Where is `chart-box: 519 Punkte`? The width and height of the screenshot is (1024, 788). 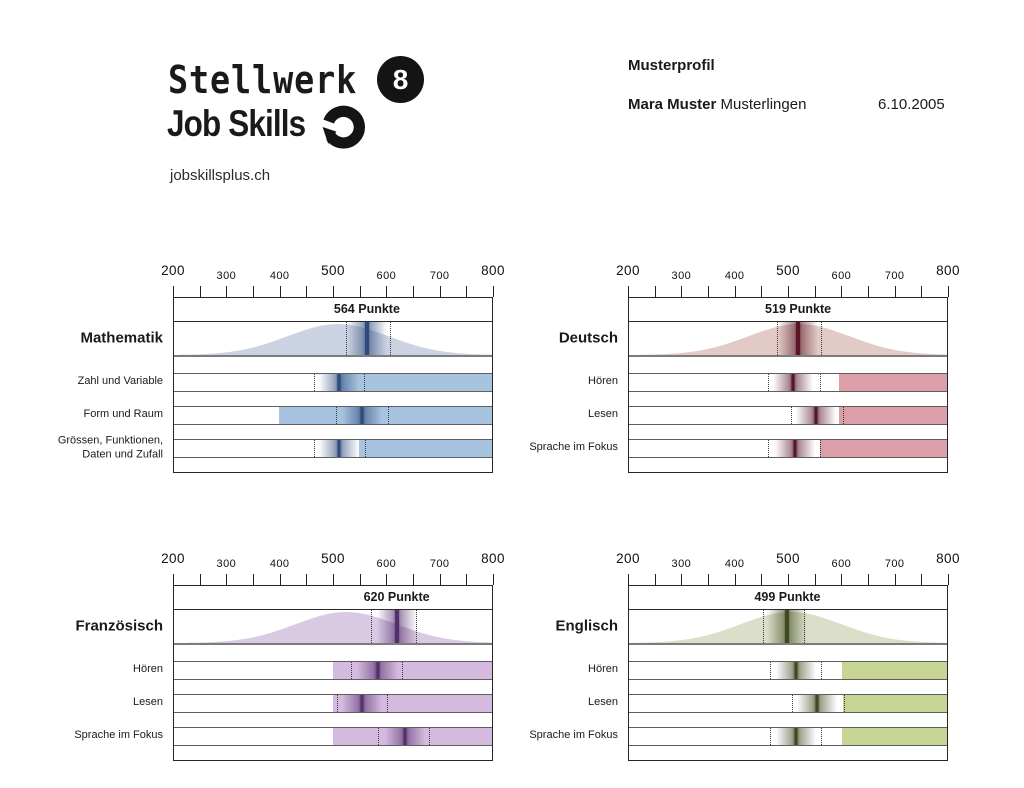 chart-box: 519 Punkte is located at coordinates (788, 385).